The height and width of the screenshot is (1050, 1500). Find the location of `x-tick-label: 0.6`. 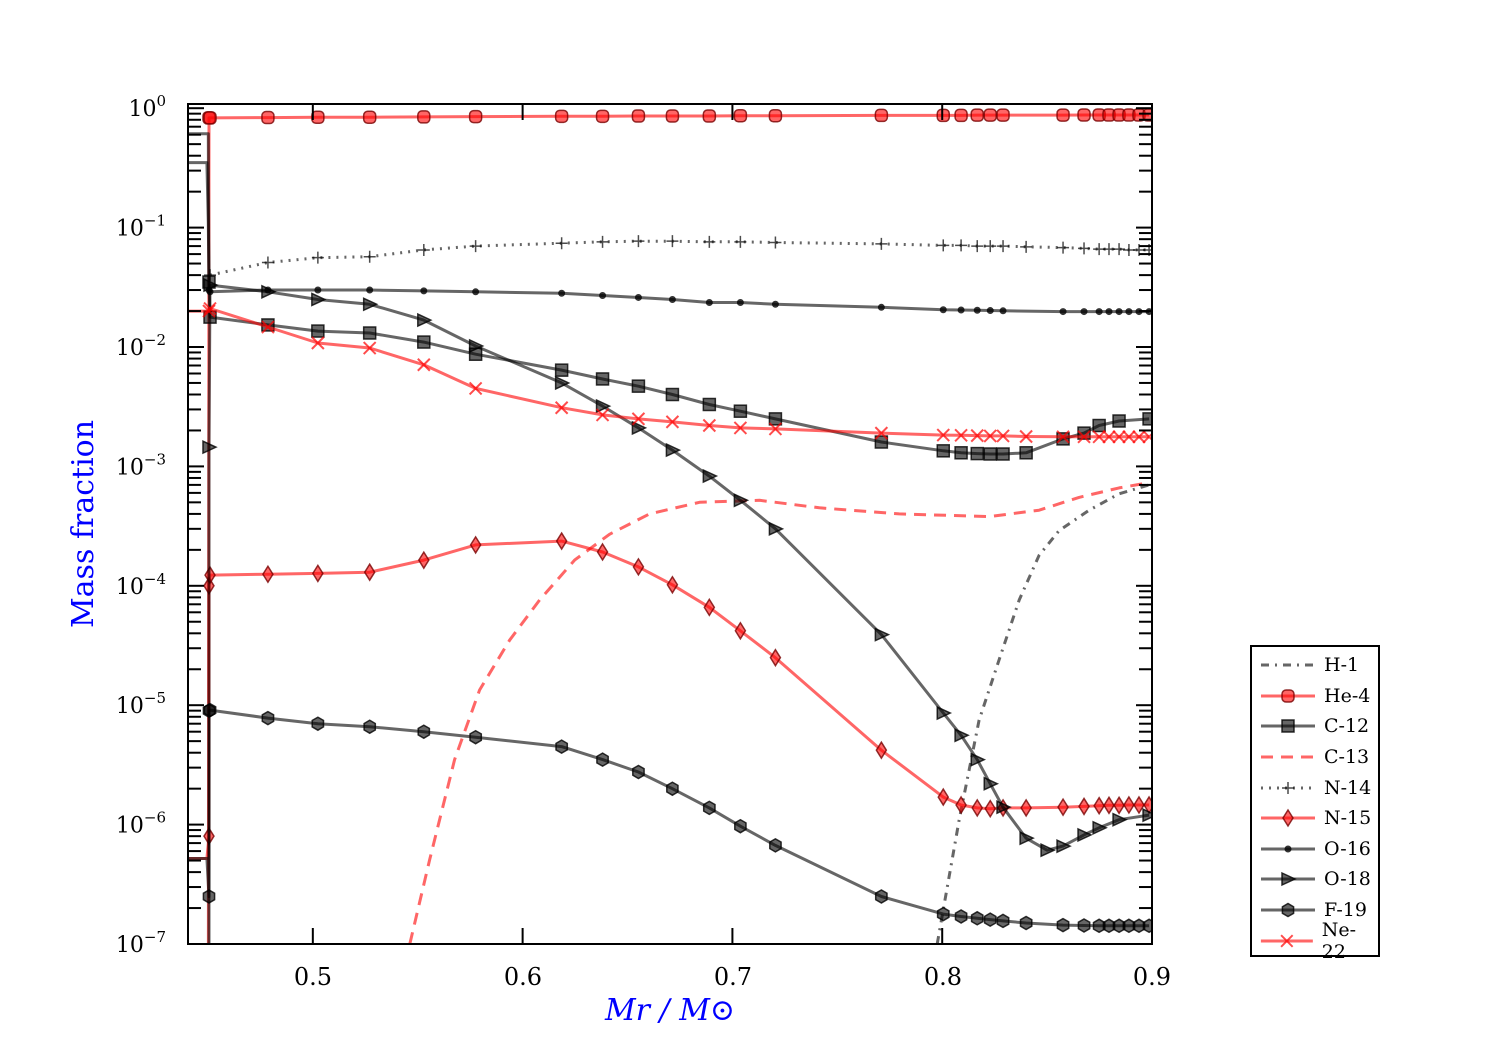

x-tick-label: 0.6 is located at coordinates (523, 977).